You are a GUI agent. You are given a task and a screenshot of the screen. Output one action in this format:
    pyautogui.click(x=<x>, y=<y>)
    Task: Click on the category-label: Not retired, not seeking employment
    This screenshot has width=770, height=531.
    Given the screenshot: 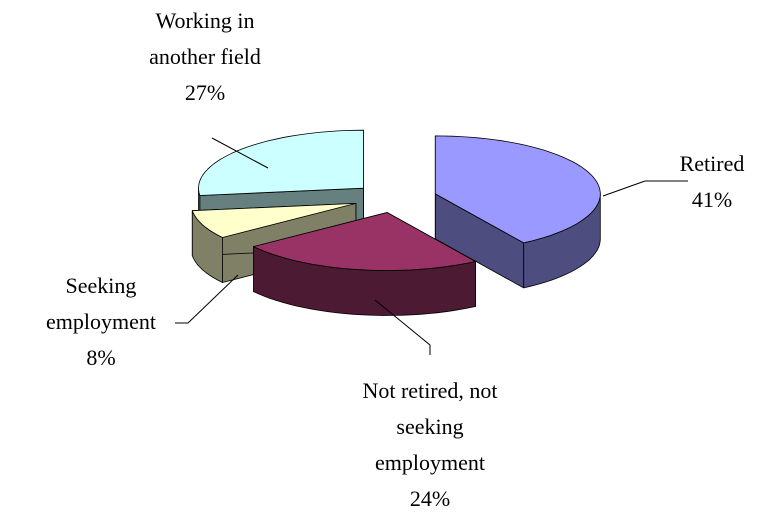 What is the action you would take?
    pyautogui.click(x=430, y=426)
    